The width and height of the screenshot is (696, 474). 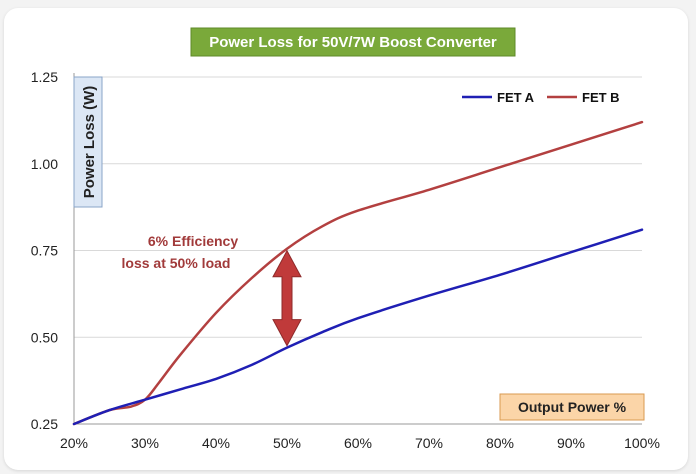 What do you see at coordinates (541, 97) in the screenshot?
I see `legend: FET A FET B` at bounding box center [541, 97].